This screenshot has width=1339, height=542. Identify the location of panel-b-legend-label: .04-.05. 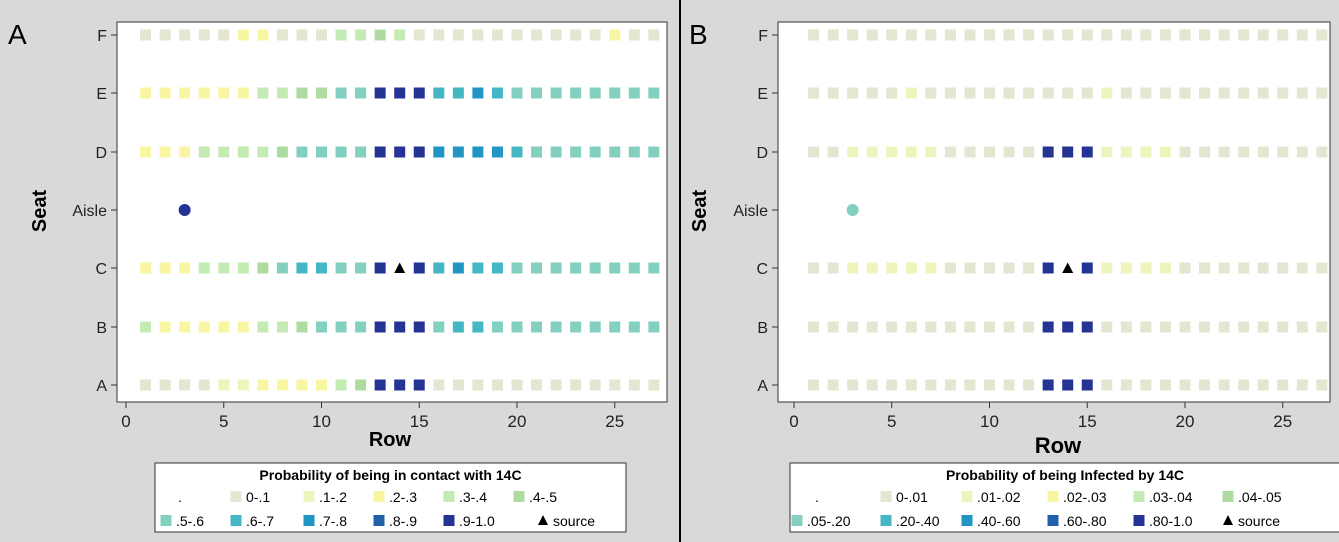
(1260, 497).